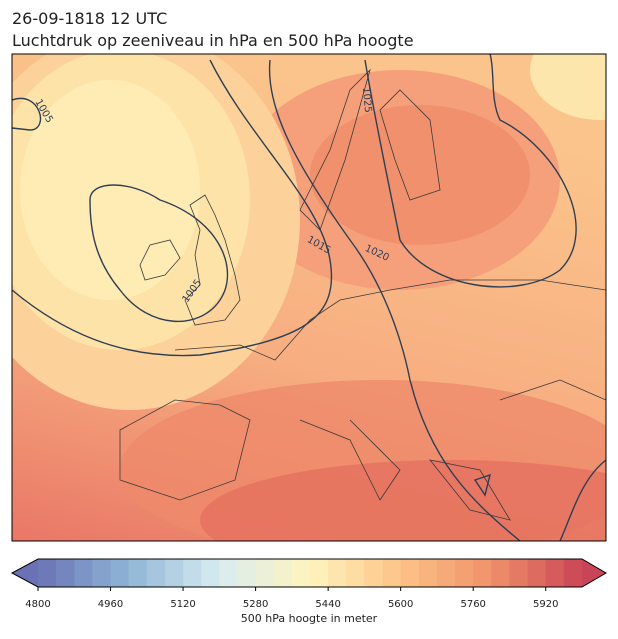 This screenshot has width=618, height=639. I want to click on colorbar-tick-label: 5440, so click(327, 604).